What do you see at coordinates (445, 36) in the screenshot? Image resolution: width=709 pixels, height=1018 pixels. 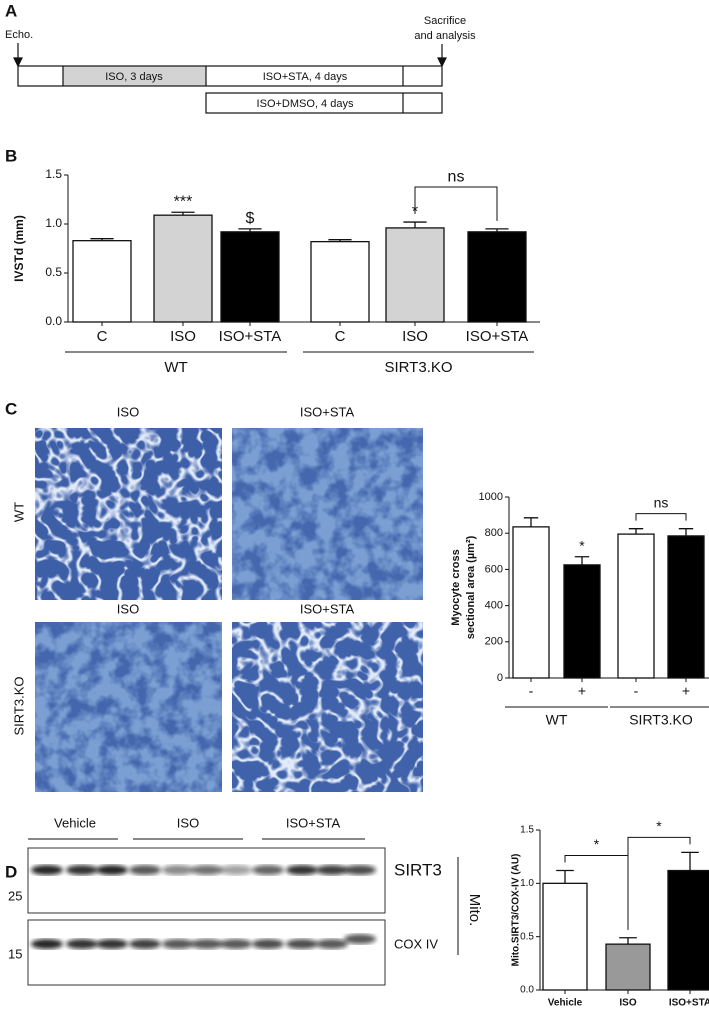 I see `timeline-end: and analysis` at bounding box center [445, 36].